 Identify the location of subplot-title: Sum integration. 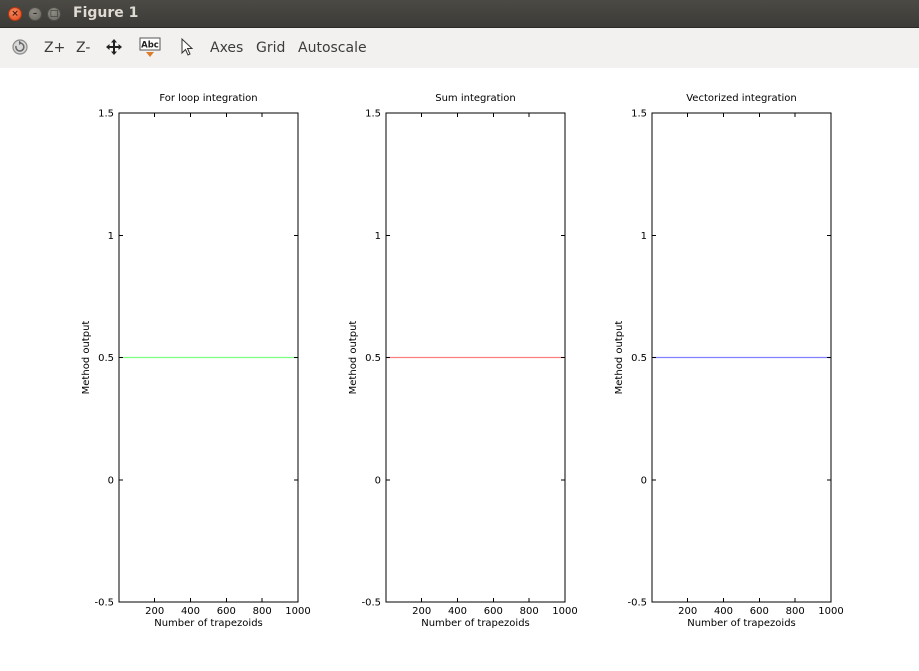
(475, 98).